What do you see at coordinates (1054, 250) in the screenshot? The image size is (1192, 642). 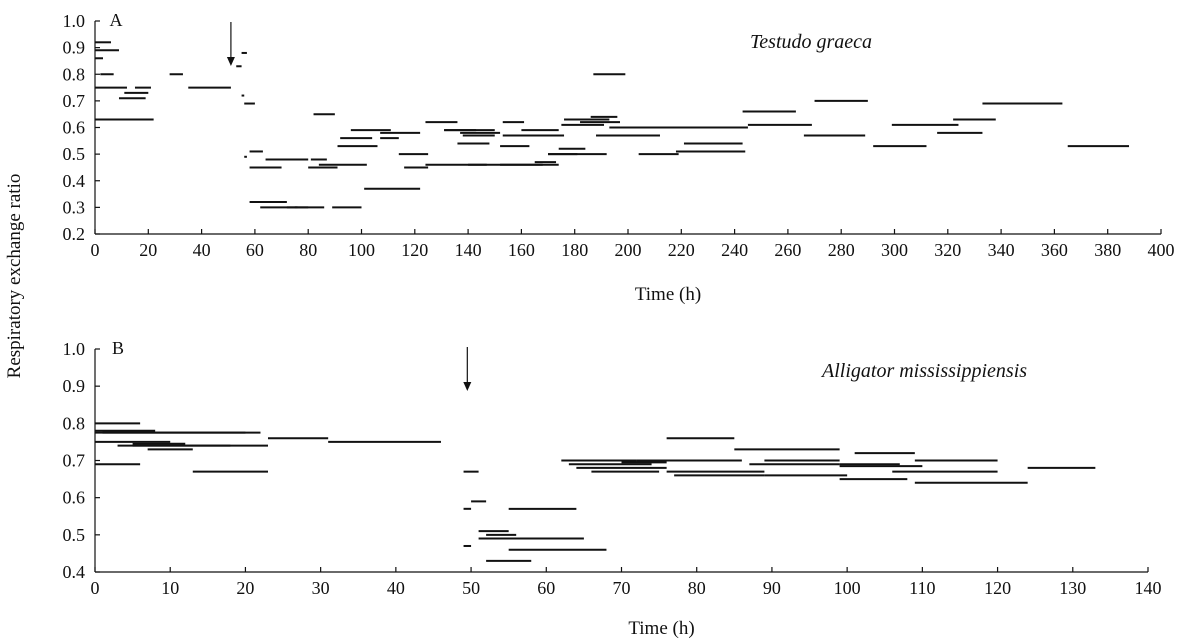 I see `x-tick-label: 360` at bounding box center [1054, 250].